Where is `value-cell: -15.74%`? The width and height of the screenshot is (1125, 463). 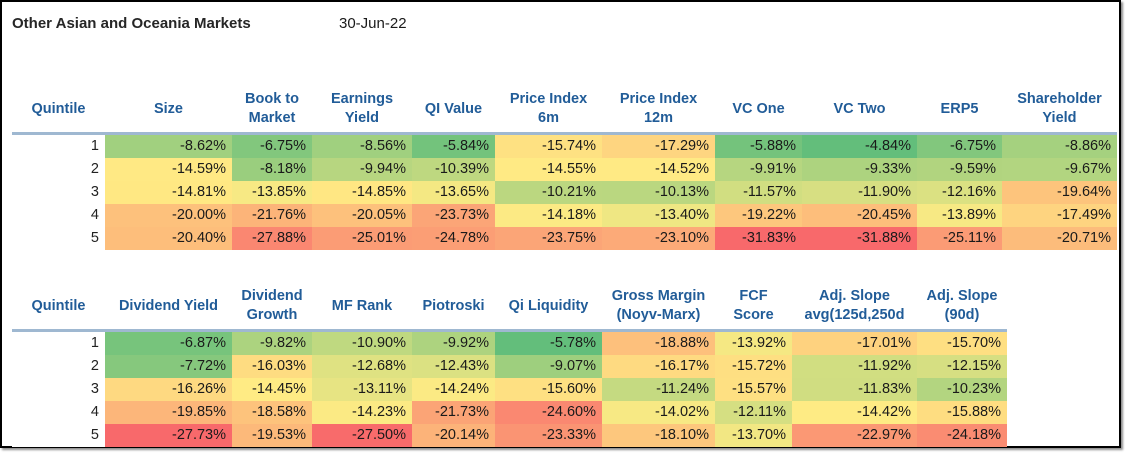
value-cell: -15.74% is located at coordinates (548, 146).